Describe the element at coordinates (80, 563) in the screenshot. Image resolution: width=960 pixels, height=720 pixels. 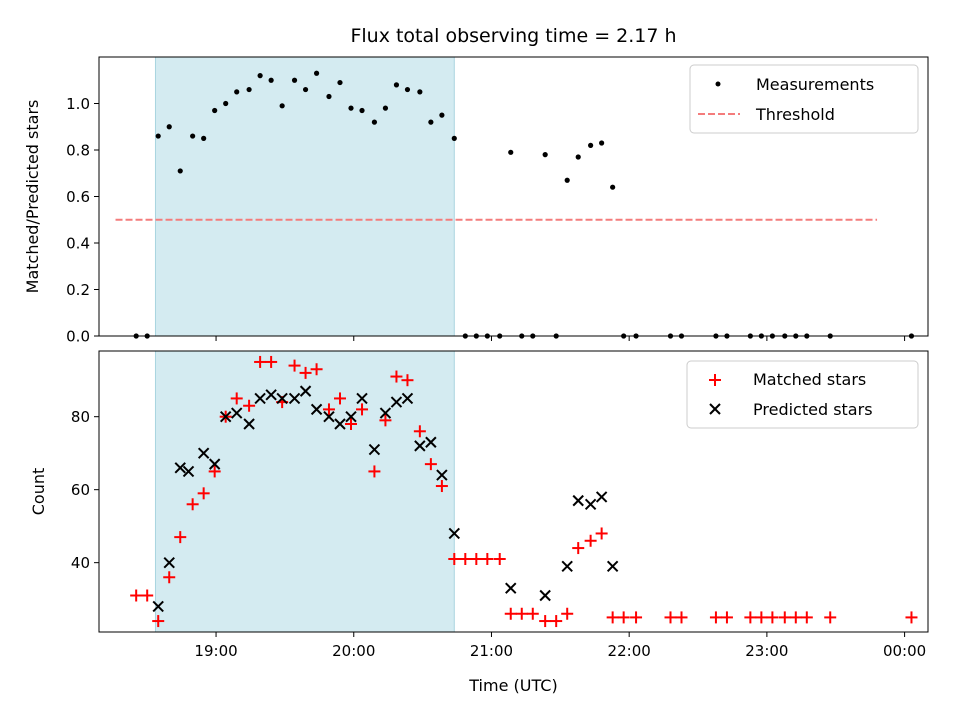
I see `bottom-y-tick-label: 40` at that location.